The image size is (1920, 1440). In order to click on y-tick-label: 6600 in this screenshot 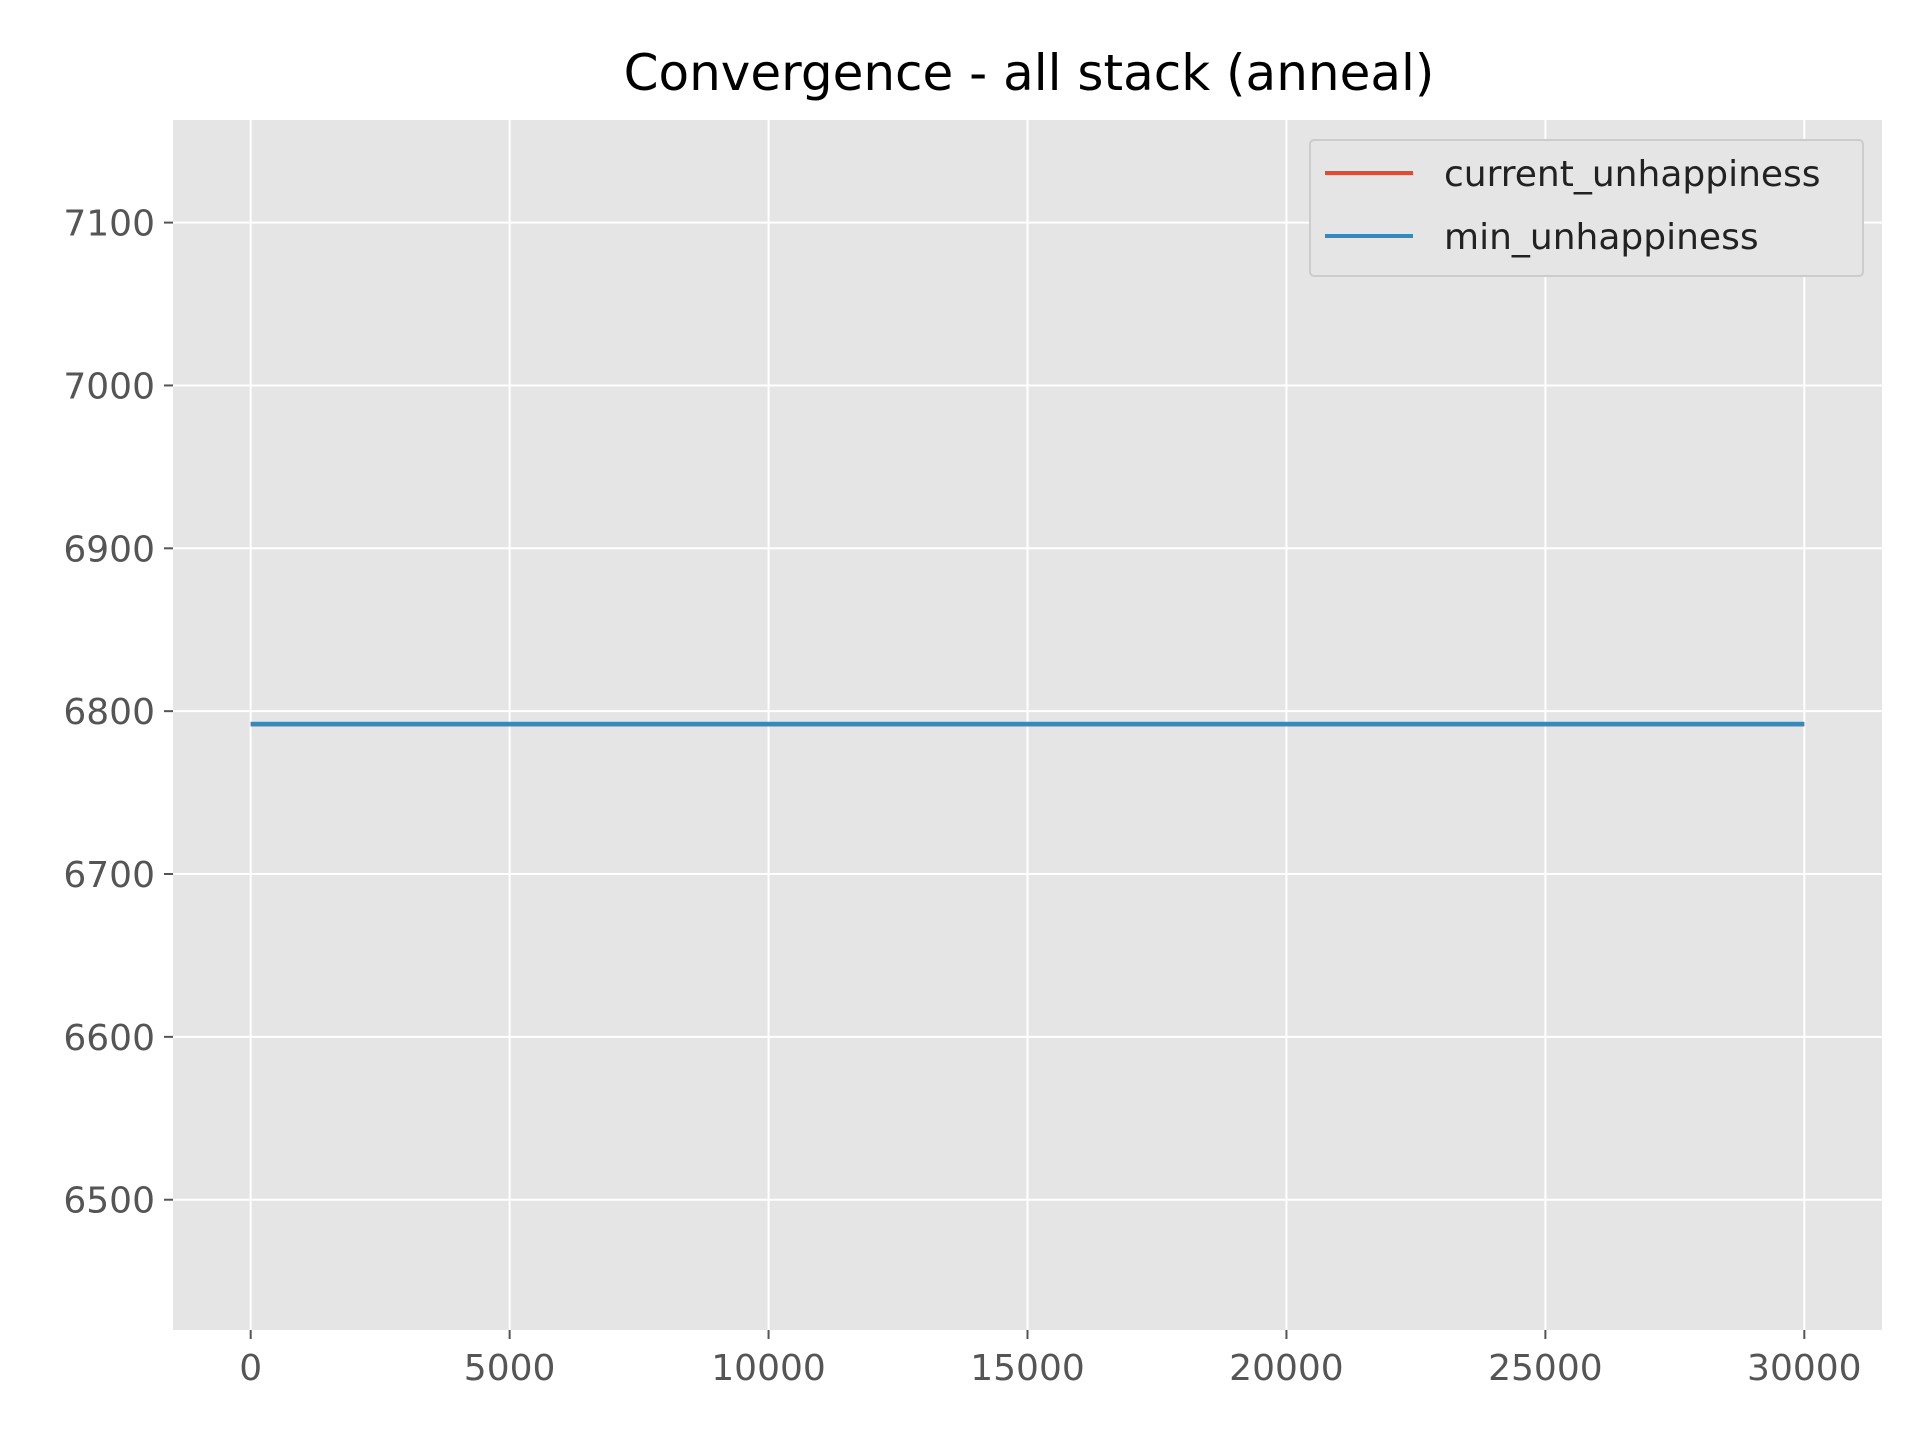, I will do `click(109, 1038)`.